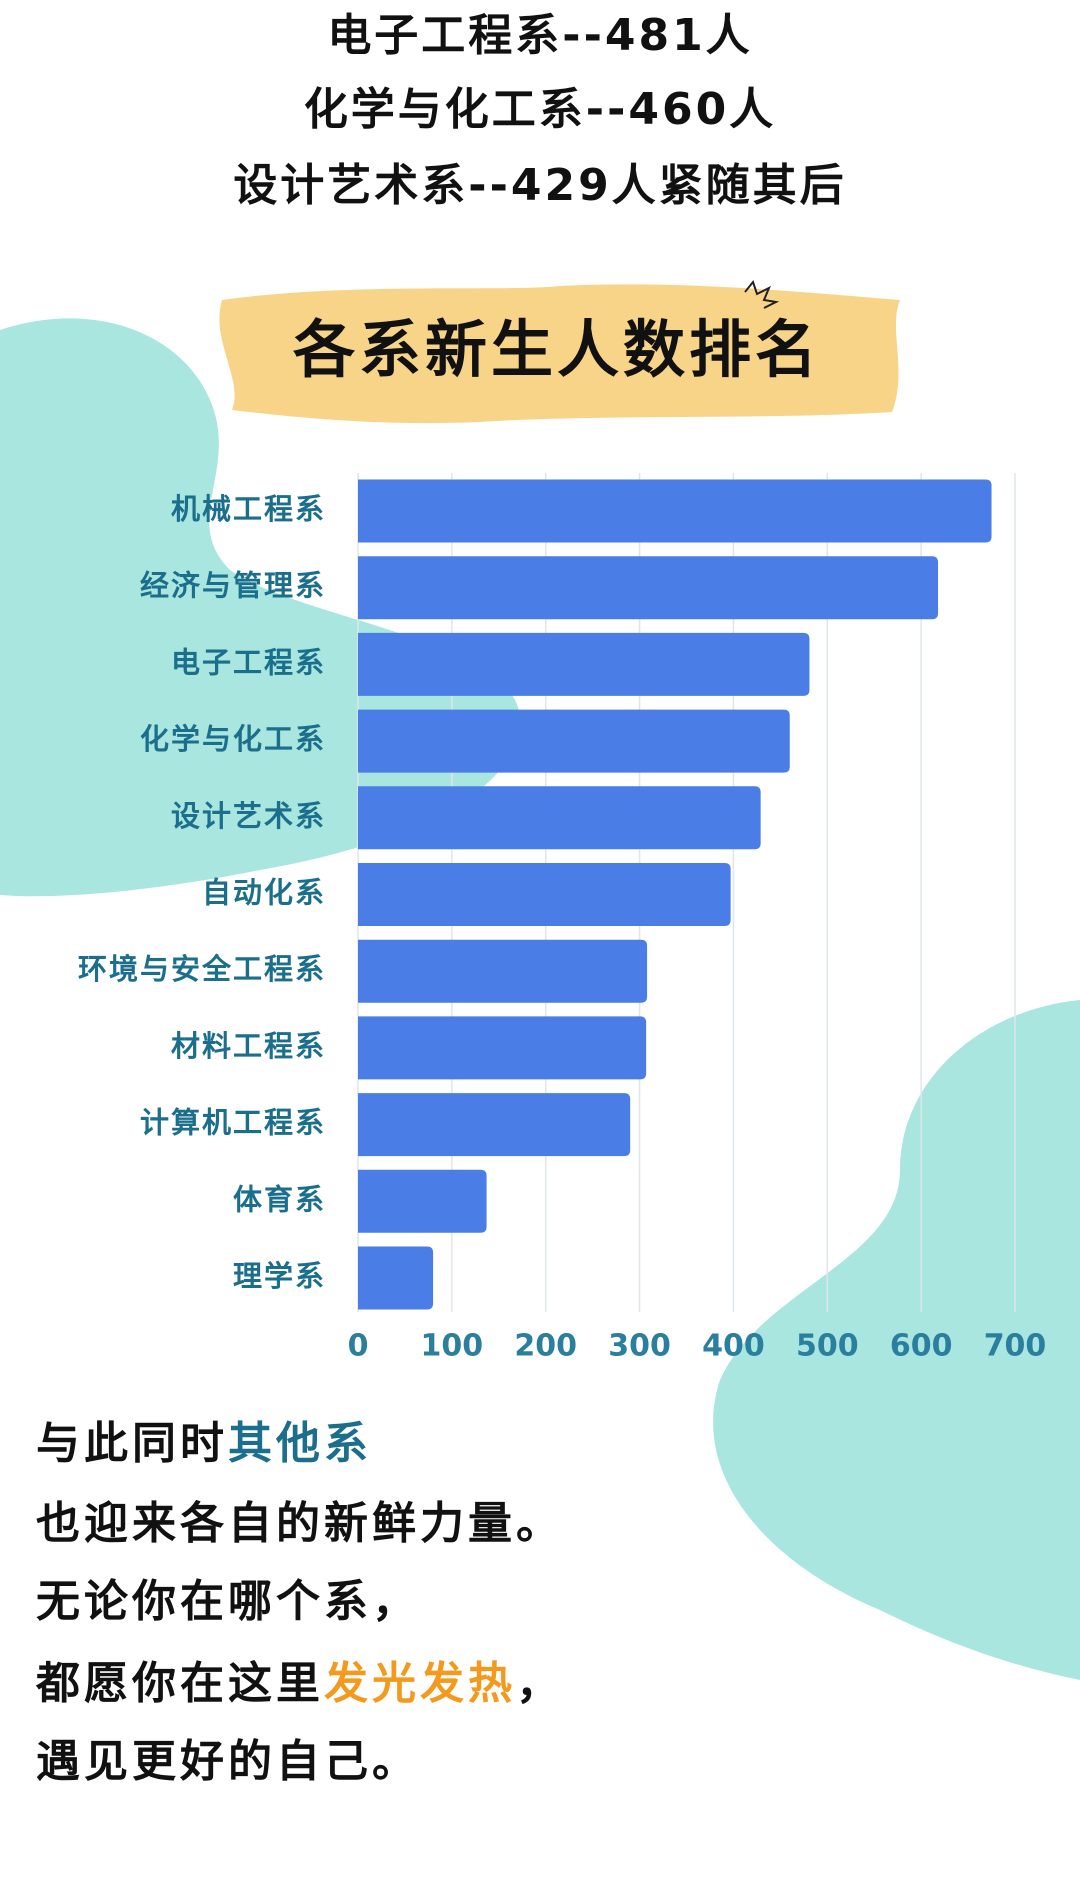 The width and height of the screenshot is (1080, 1879). What do you see at coordinates (762, 294) in the screenshot?
I see `sparkle` at bounding box center [762, 294].